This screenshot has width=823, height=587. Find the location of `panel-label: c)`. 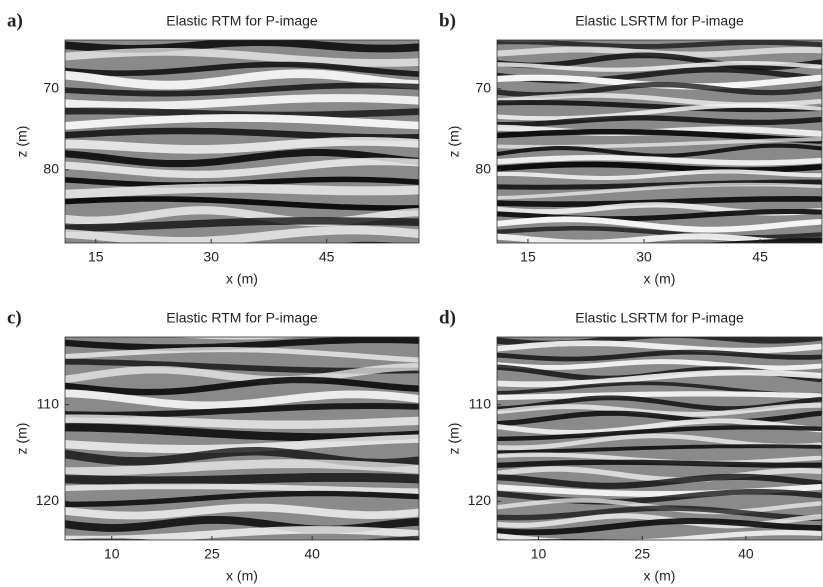

panel-label: c) is located at coordinates (14, 317).